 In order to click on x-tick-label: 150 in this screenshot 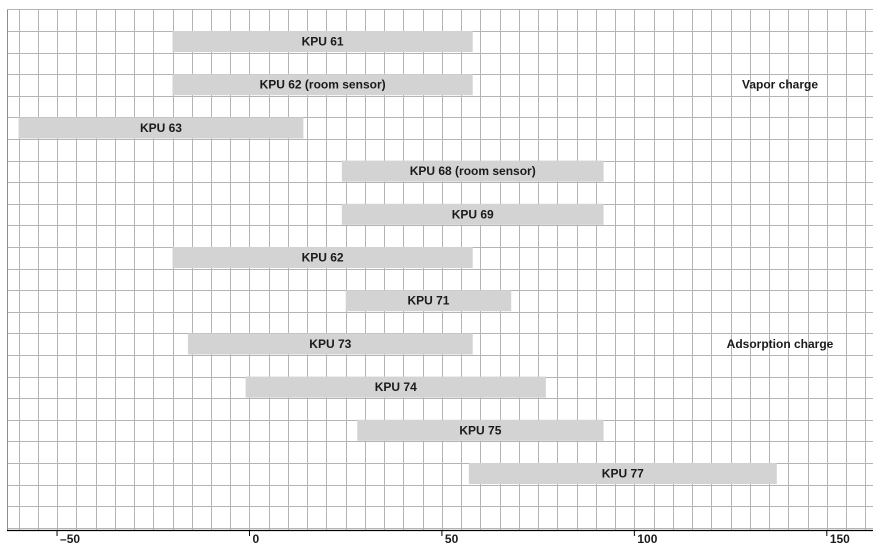, I will do `click(840, 538)`.